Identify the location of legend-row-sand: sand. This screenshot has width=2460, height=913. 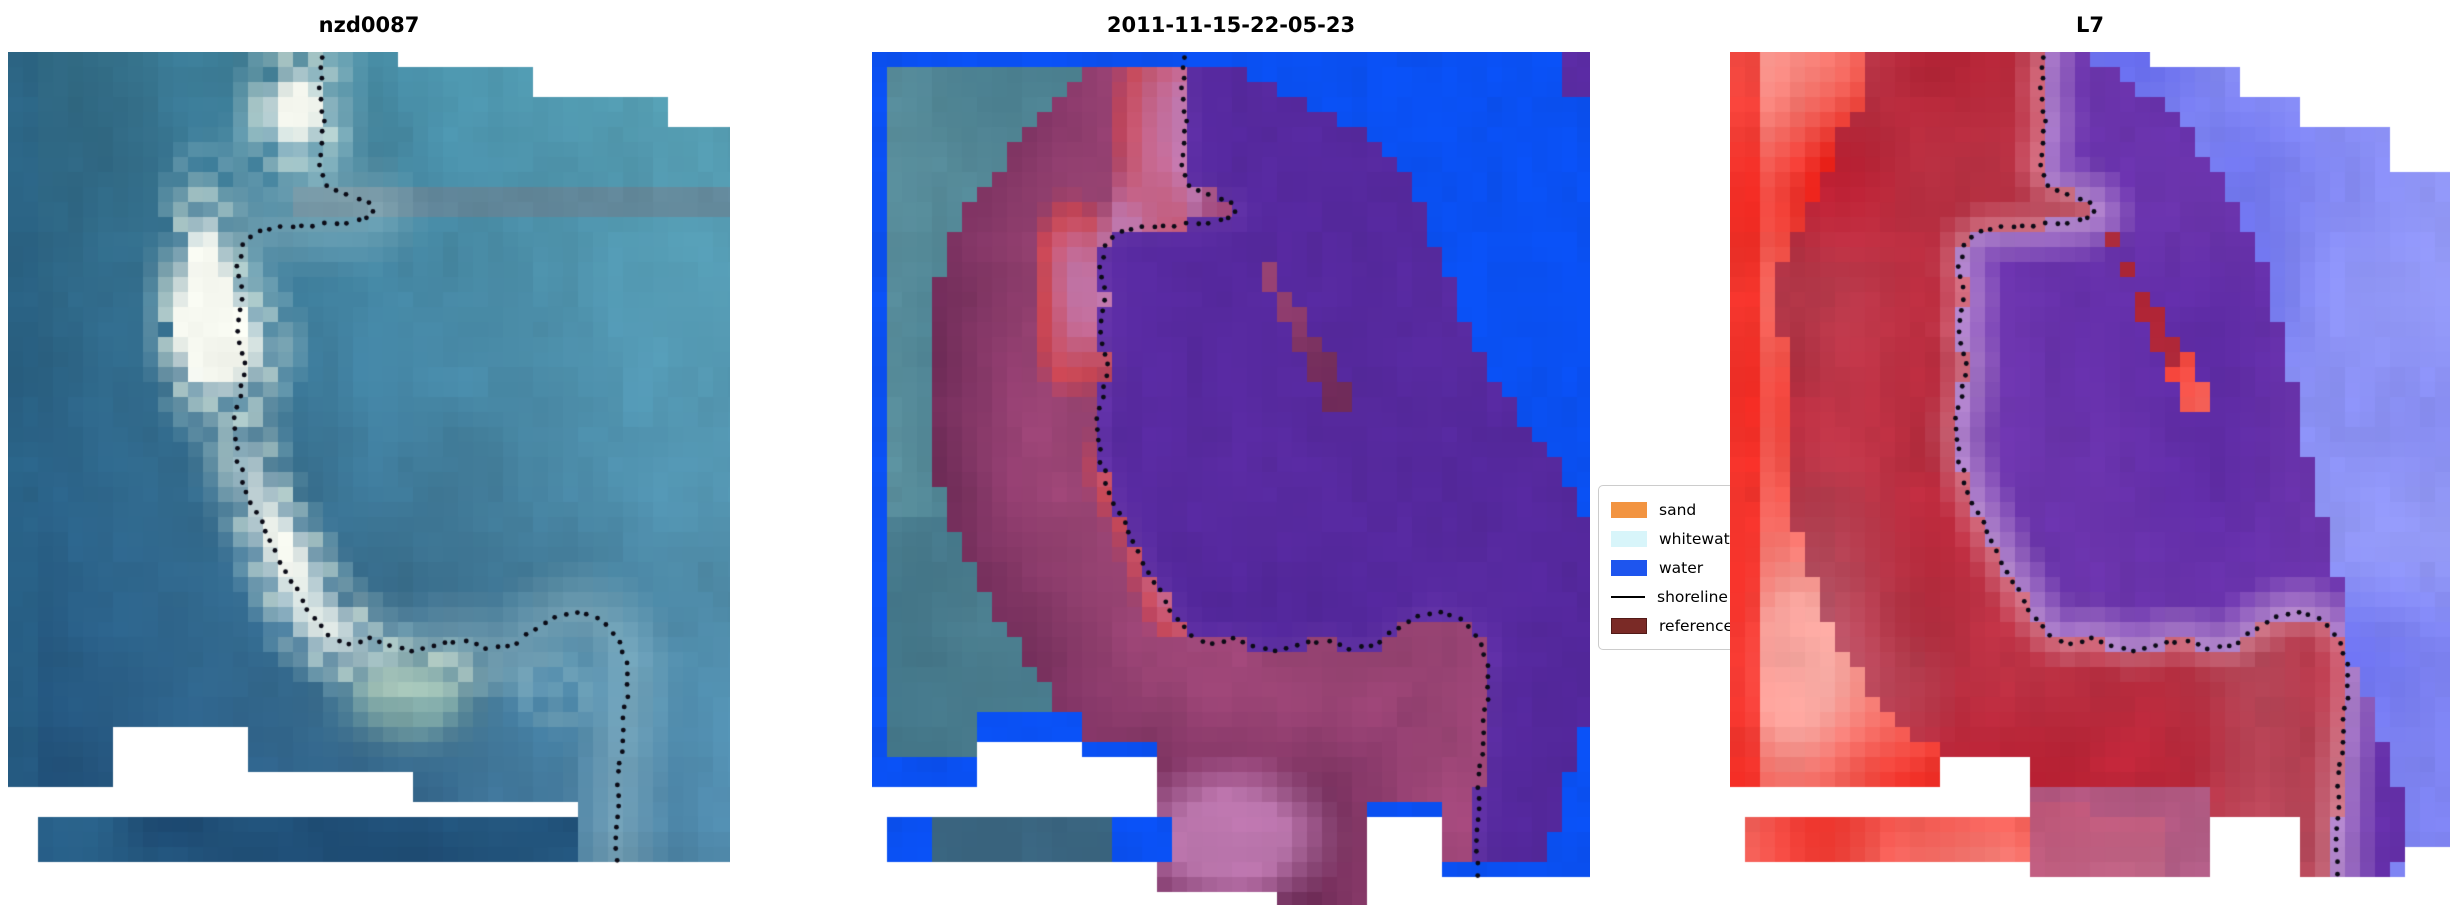
(1716, 509).